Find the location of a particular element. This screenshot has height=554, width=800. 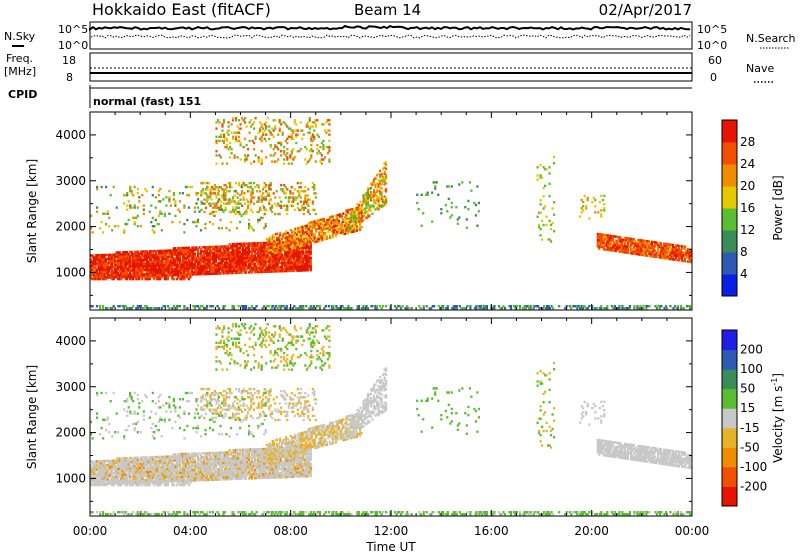

power-cbar-tick-16: 16 is located at coordinates (747, 208).